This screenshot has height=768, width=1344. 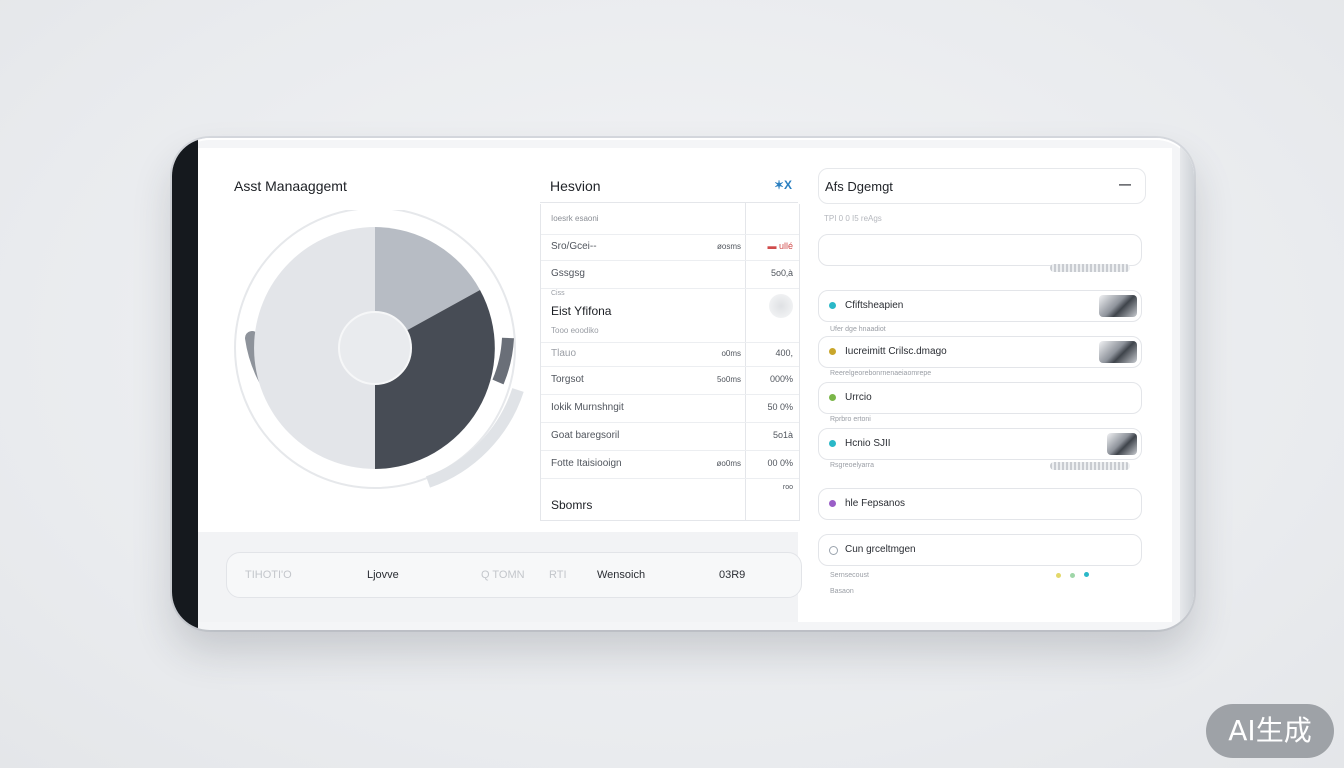 What do you see at coordinates (729, 246) in the screenshot?
I see `row-mid: øosms` at bounding box center [729, 246].